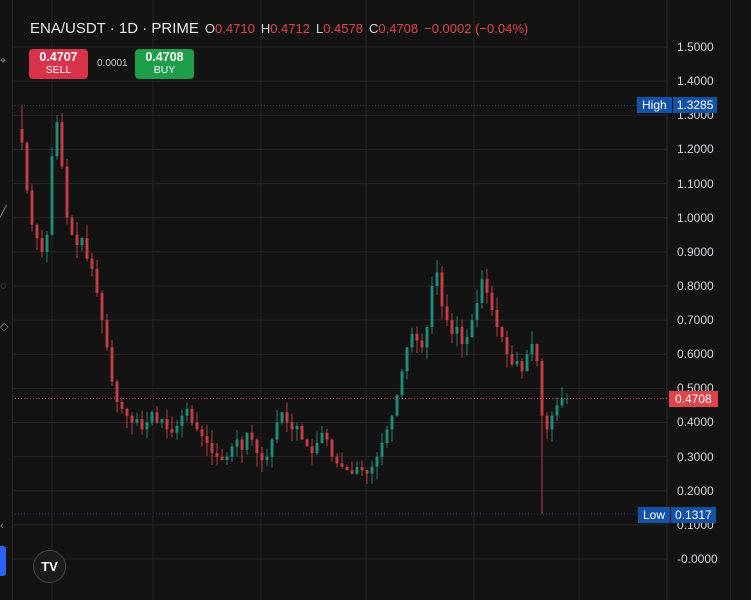 The height and width of the screenshot is (600, 751). Describe the element at coordinates (476, 28) in the screenshot. I see `price-change: −0.0002 (−0.04%)` at that location.